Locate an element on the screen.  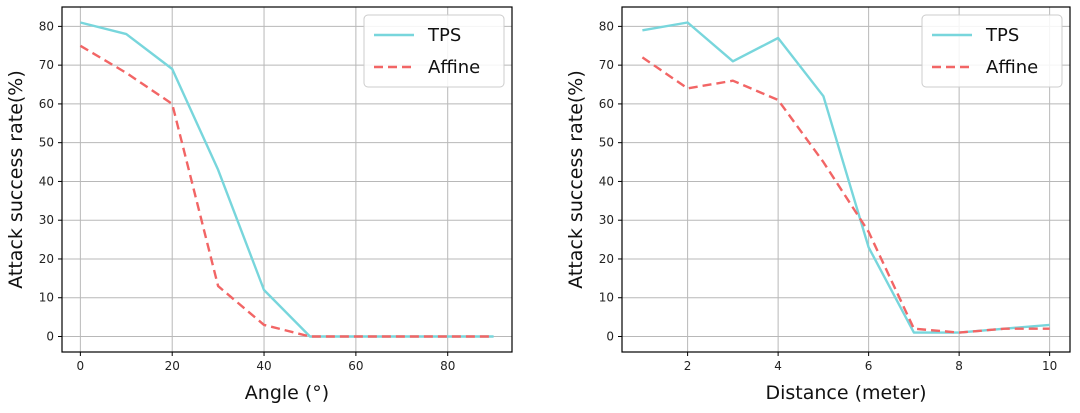
chart-0-legend is located at coordinates (434, 51).